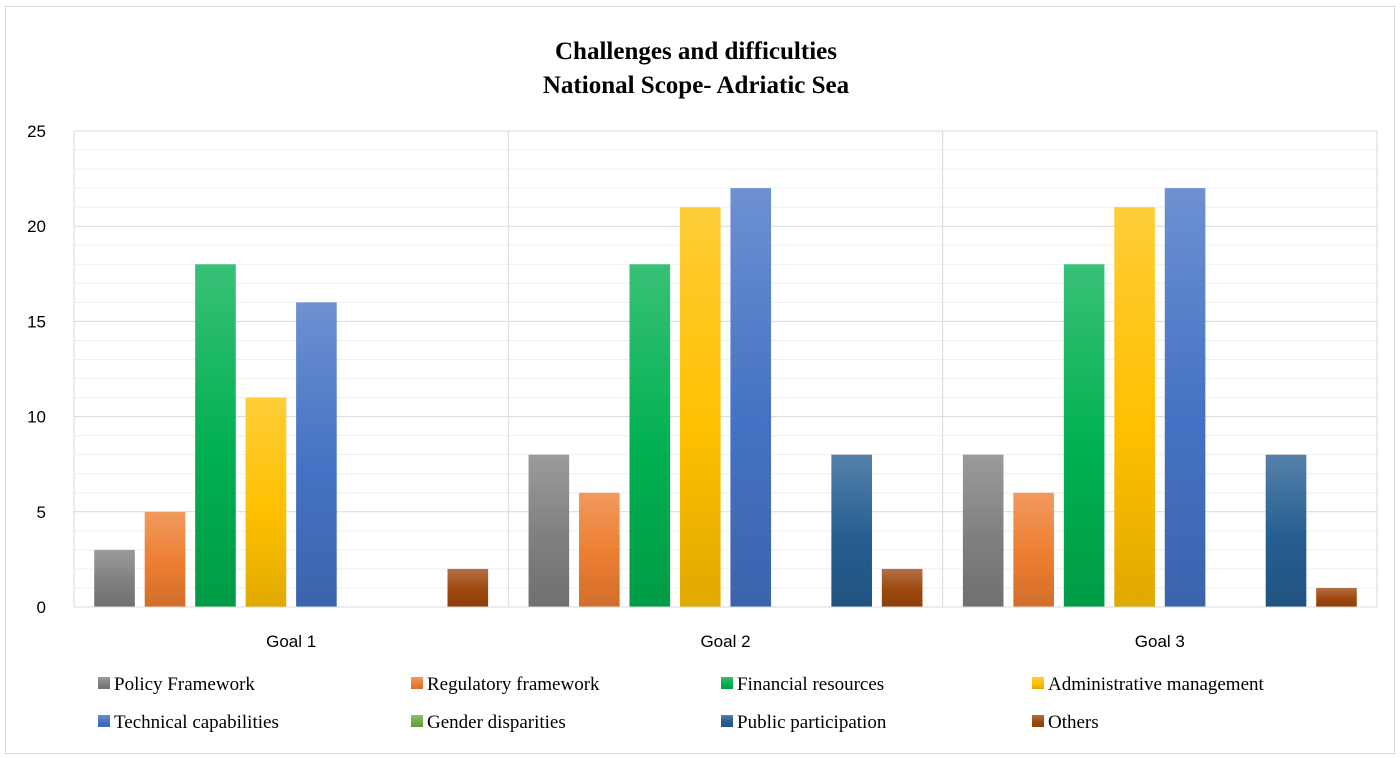  I want to click on y-tick-label: 25, so click(36, 131).